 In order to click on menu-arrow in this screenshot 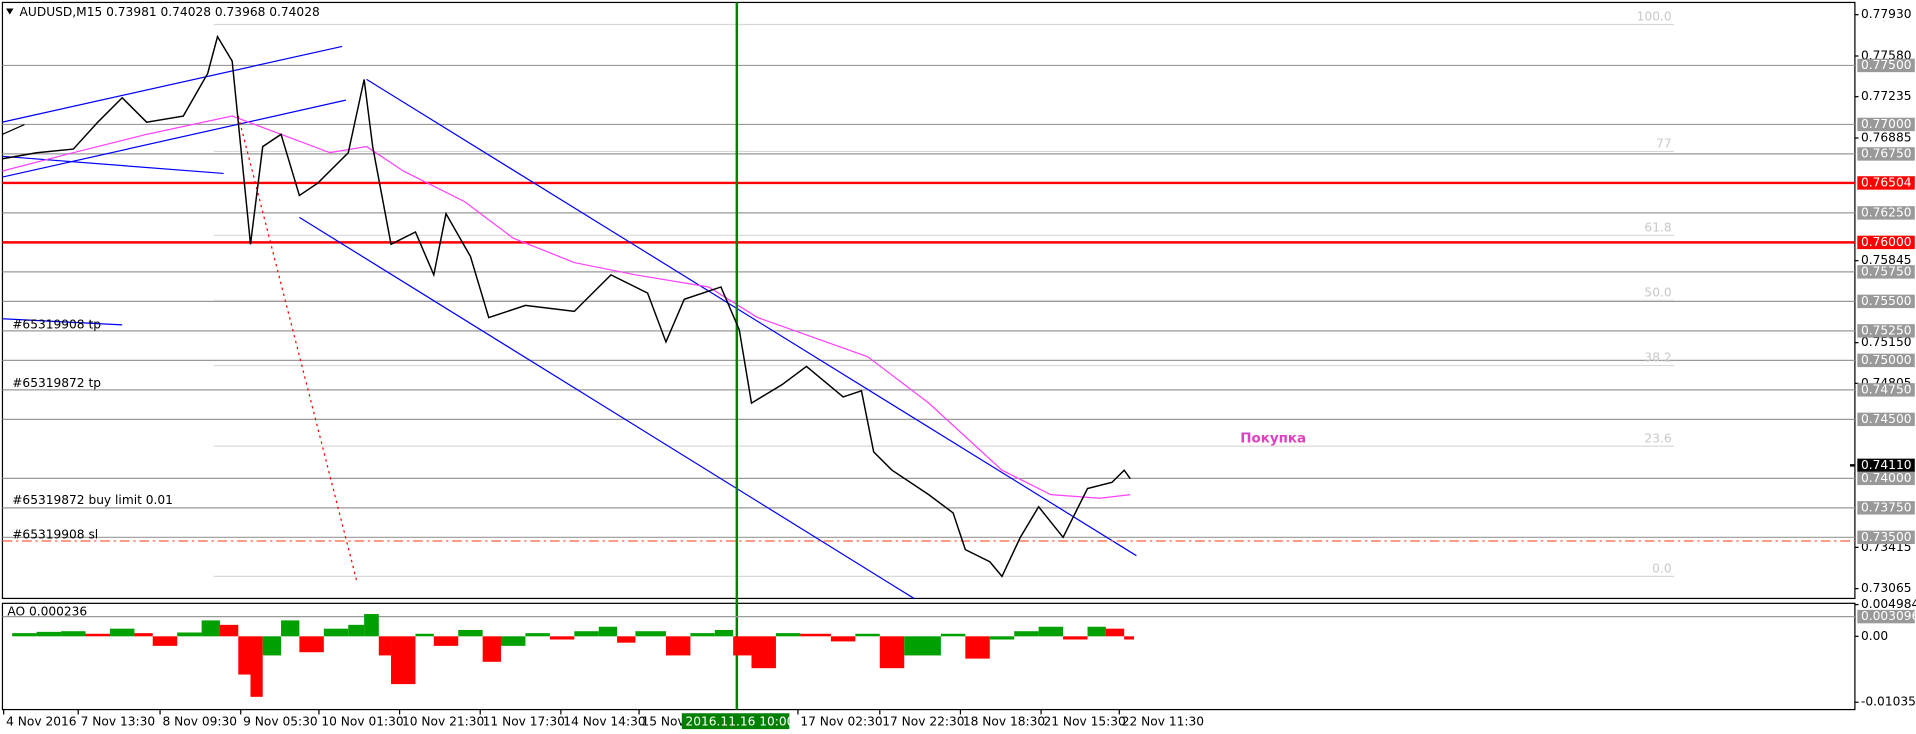, I will do `click(10, 11)`.